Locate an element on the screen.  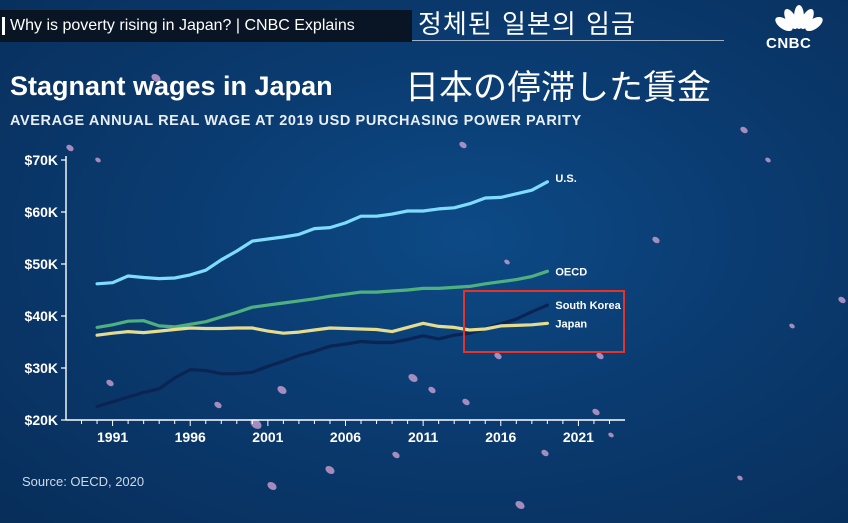
korean-subtitle: 정체된 일본의 임금 is located at coordinates (527, 25).